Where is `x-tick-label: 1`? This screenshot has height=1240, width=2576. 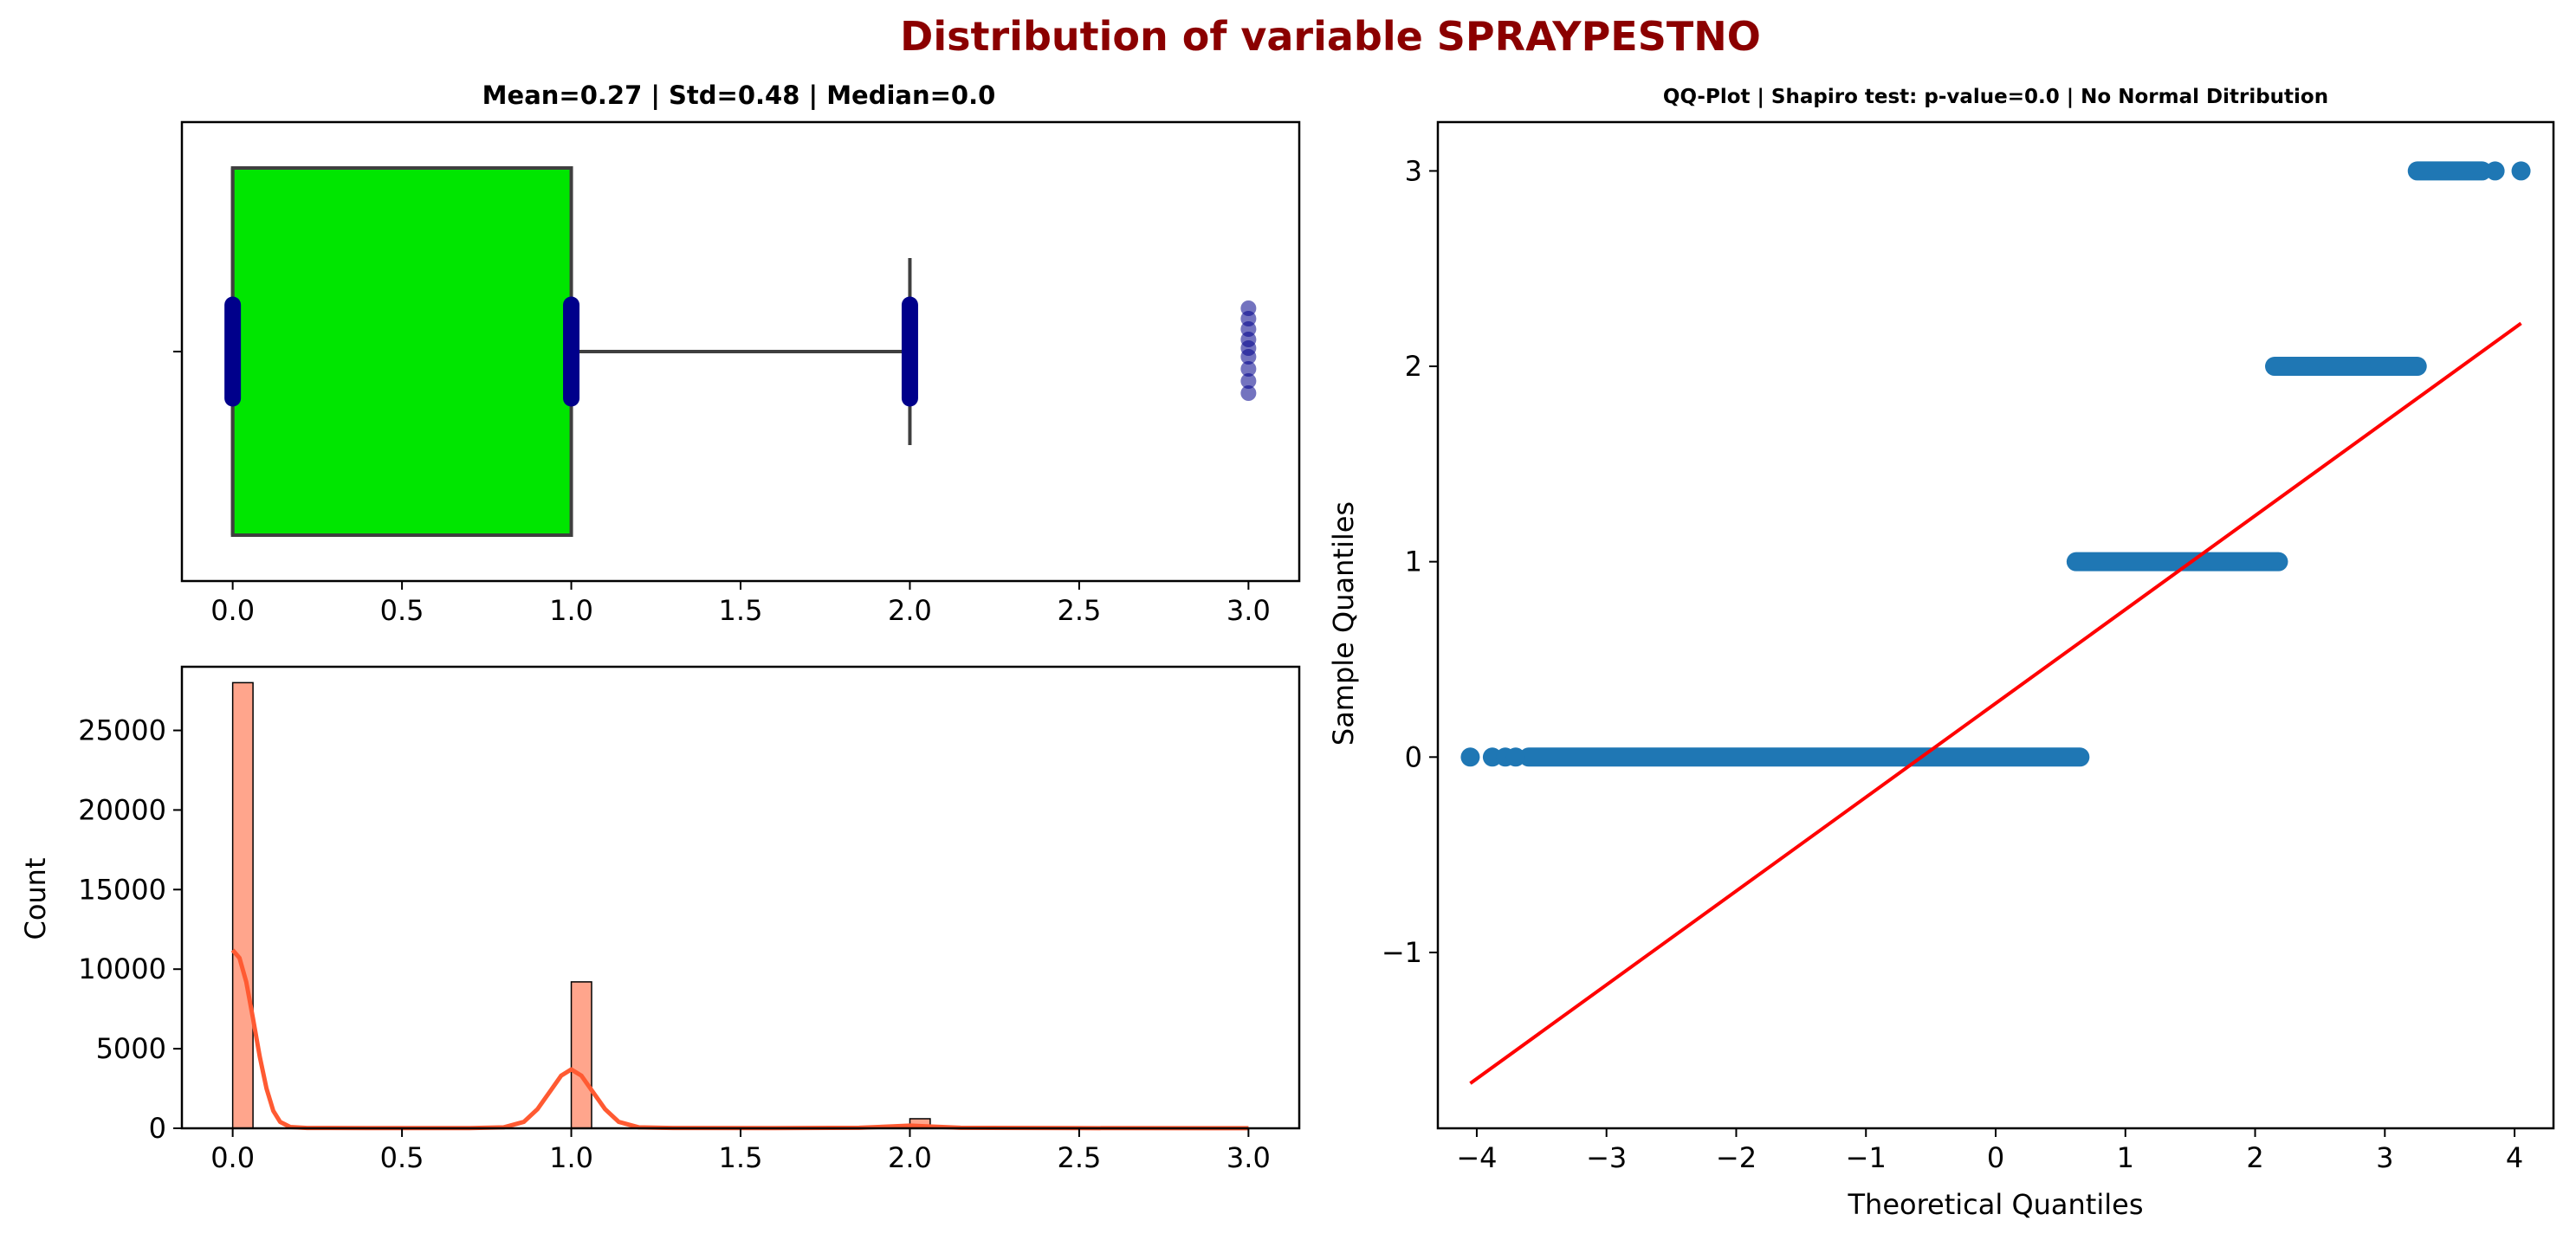
x-tick-label: 1 is located at coordinates (2125, 1157).